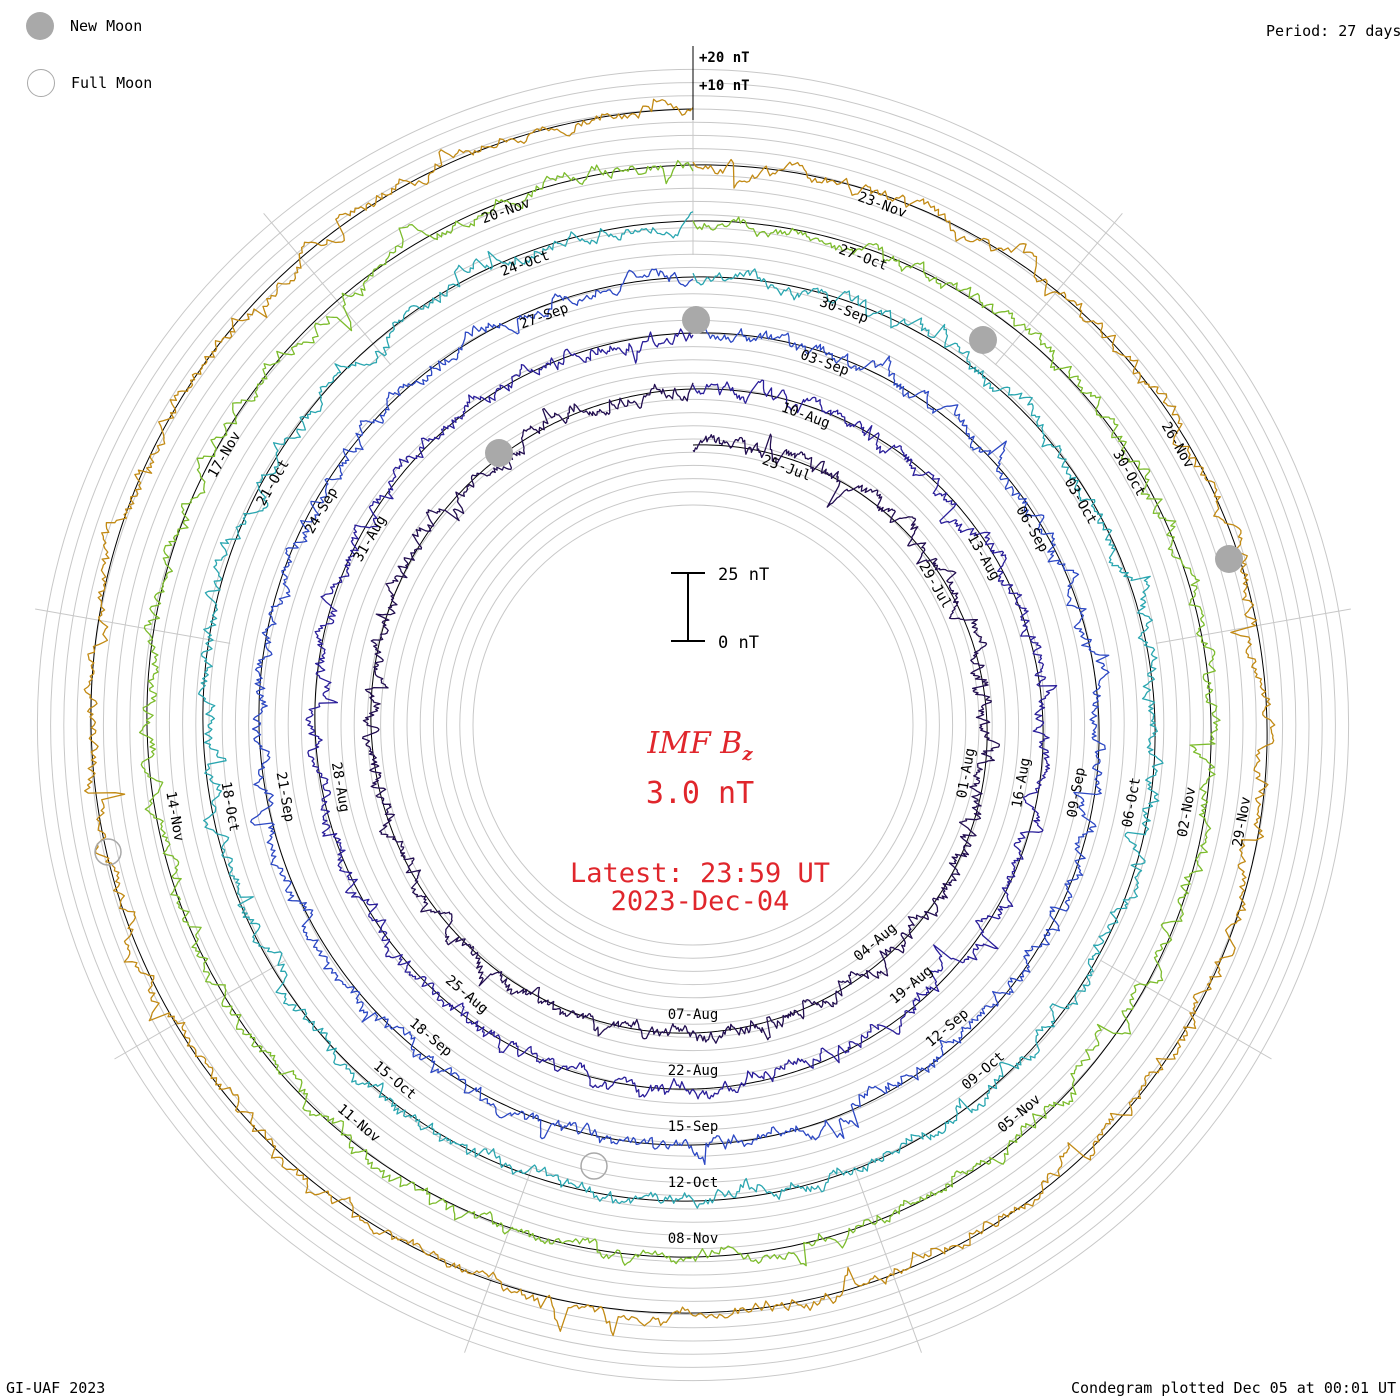 This screenshot has width=1400, height=1400. I want to click on latest-time: Latest: 23:59 UT, so click(700, 873).